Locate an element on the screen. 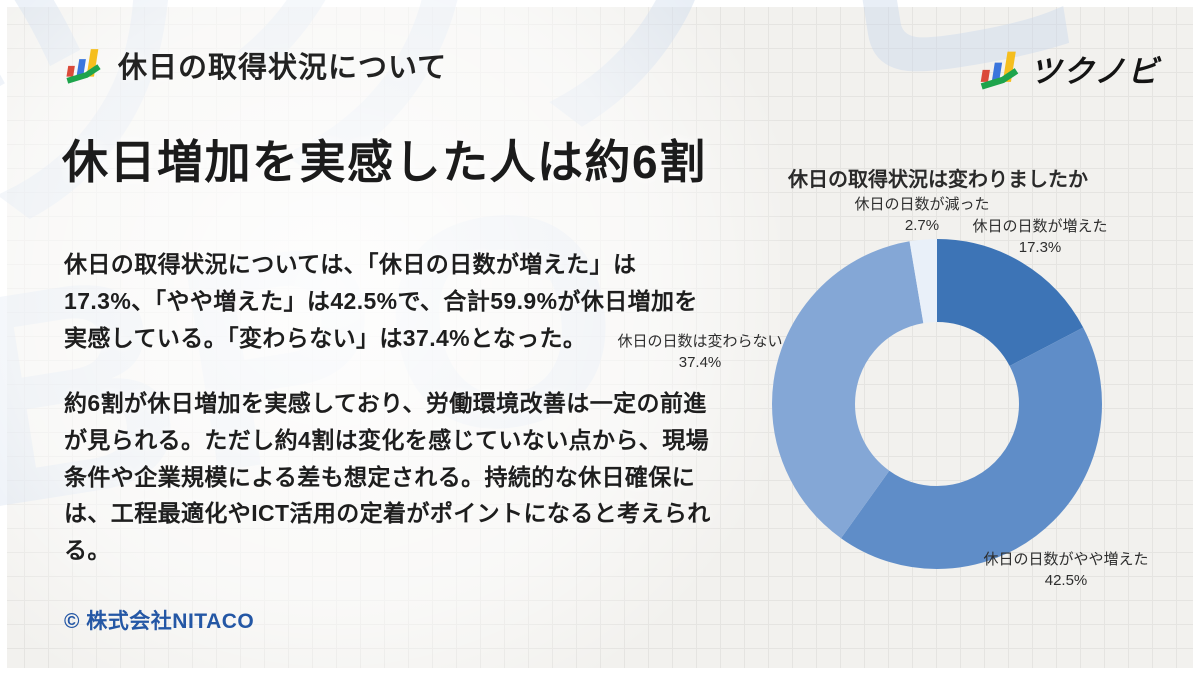 This screenshot has height=675, width=1200. slice-label-pct: 37.4% is located at coordinates (700, 362).